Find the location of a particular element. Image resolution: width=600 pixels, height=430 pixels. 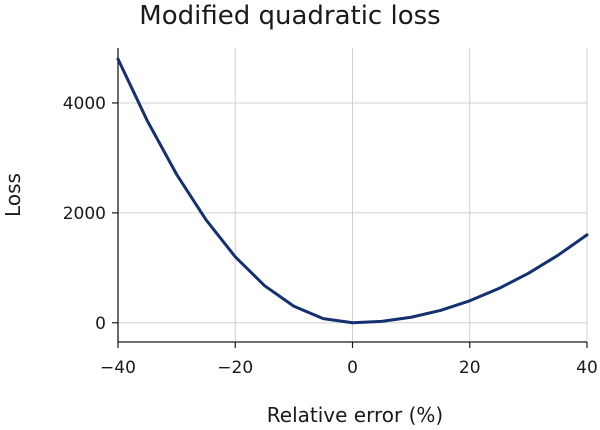

x-tick-label: 40 is located at coordinates (587, 368).